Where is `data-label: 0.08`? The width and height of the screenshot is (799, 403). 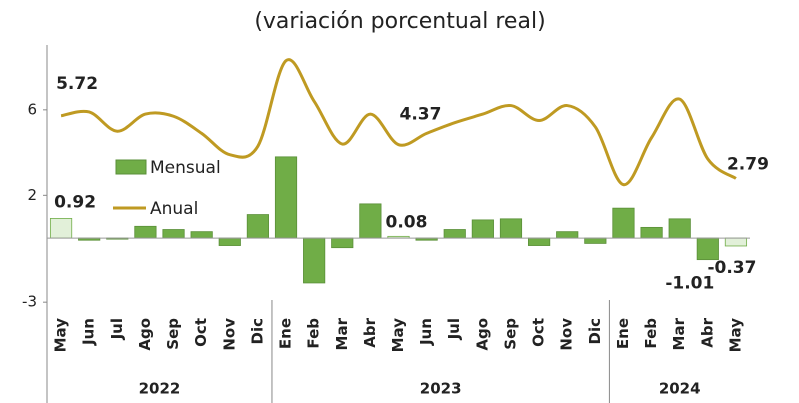 data-label: 0.08 is located at coordinates (407, 222).